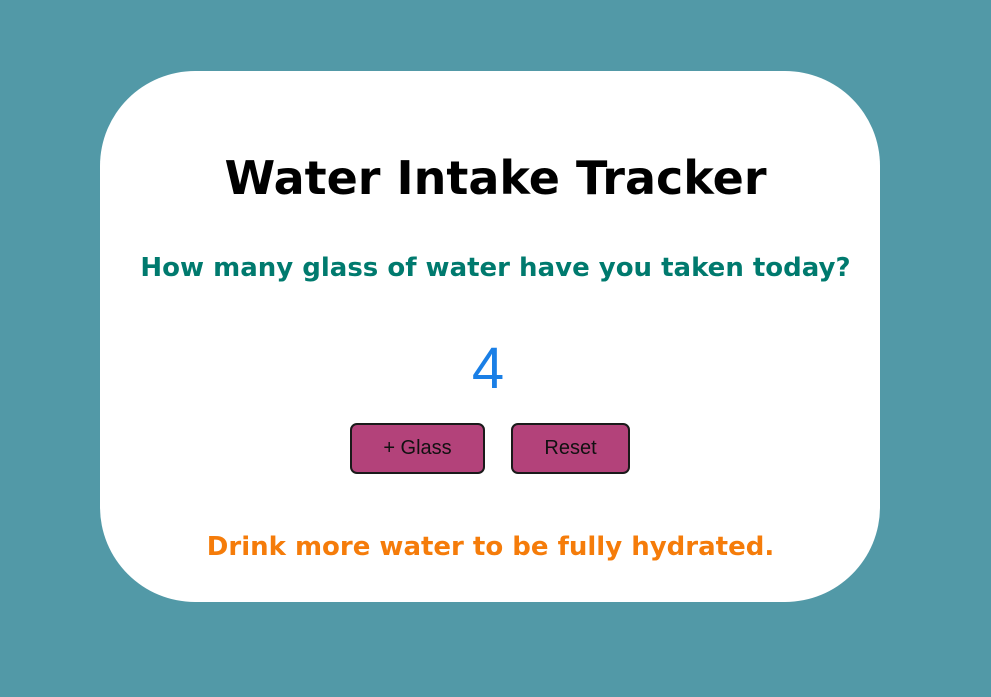 The height and width of the screenshot is (697, 991). What do you see at coordinates (488, 368) in the screenshot?
I see `glass-count: 4` at bounding box center [488, 368].